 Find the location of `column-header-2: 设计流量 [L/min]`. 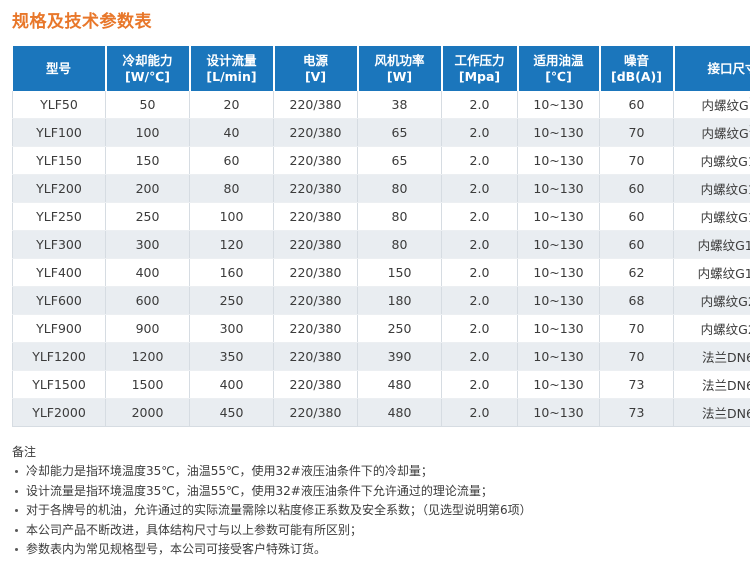

column-header-2: 设计流量 [L/min] is located at coordinates (232, 68).